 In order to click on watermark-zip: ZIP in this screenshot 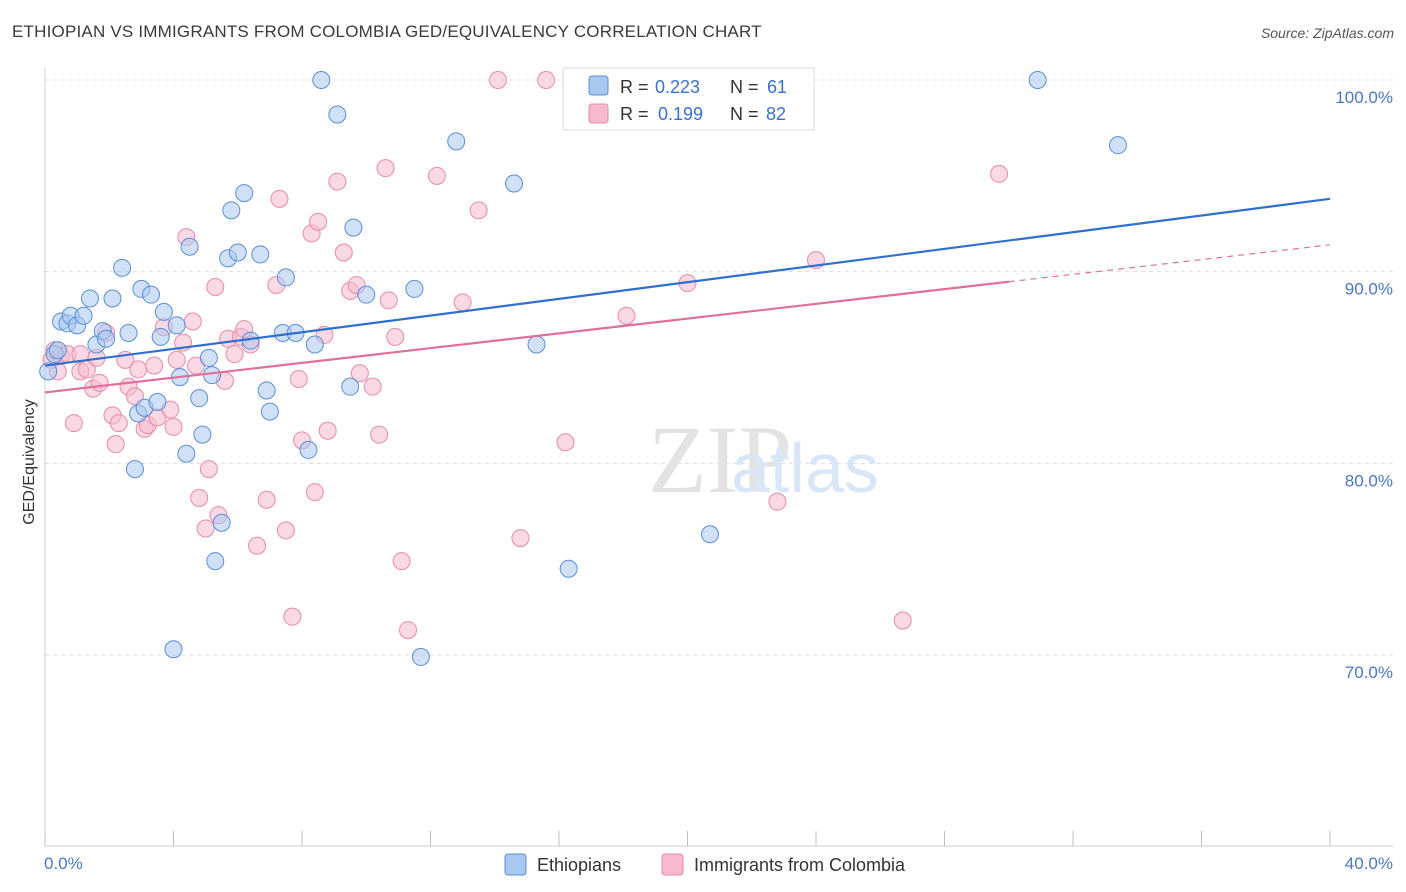, I will do `click(720, 459)`.